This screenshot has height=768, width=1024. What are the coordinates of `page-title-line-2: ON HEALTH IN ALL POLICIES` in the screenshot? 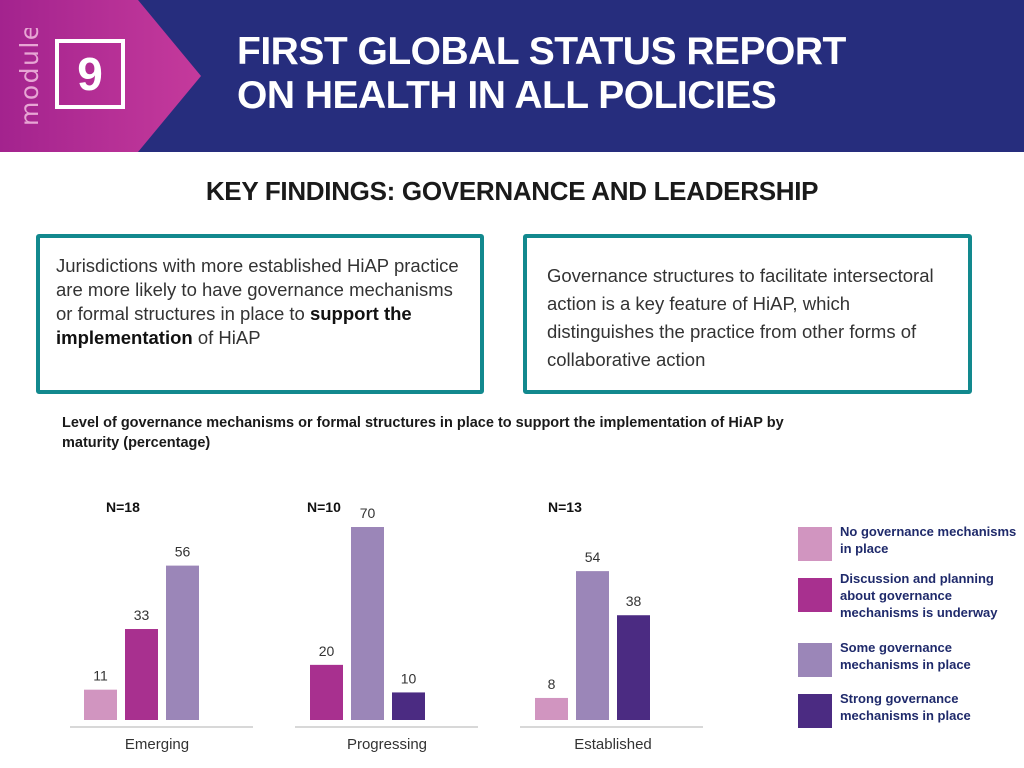 It's located at (507, 95).